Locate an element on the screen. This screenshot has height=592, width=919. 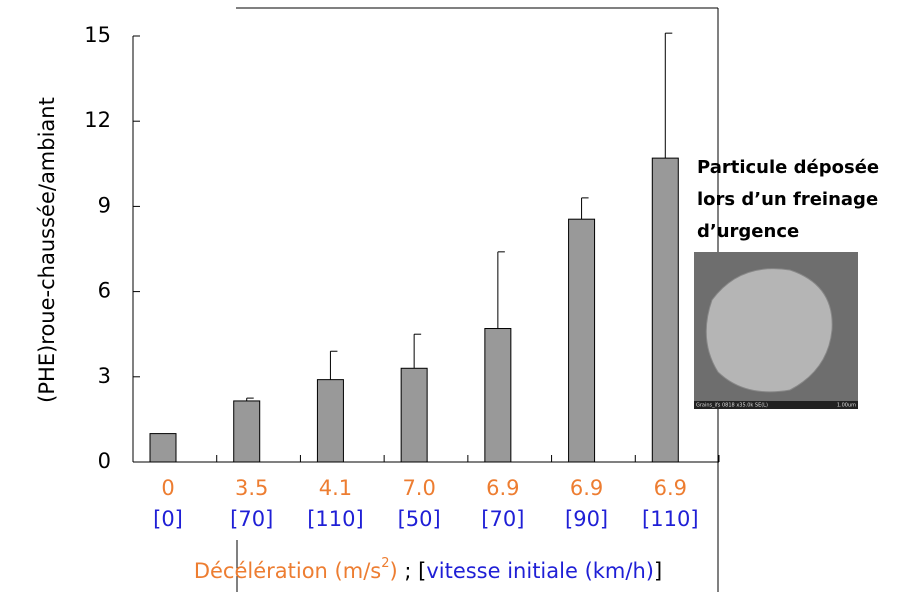
y-tick-label: 9 is located at coordinates (104, 205).